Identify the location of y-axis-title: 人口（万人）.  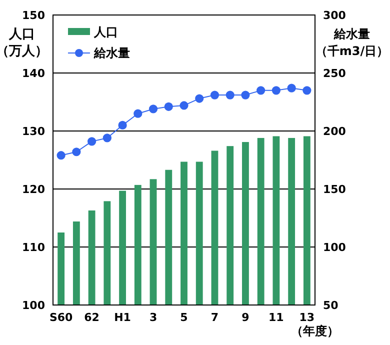
(24, 43).